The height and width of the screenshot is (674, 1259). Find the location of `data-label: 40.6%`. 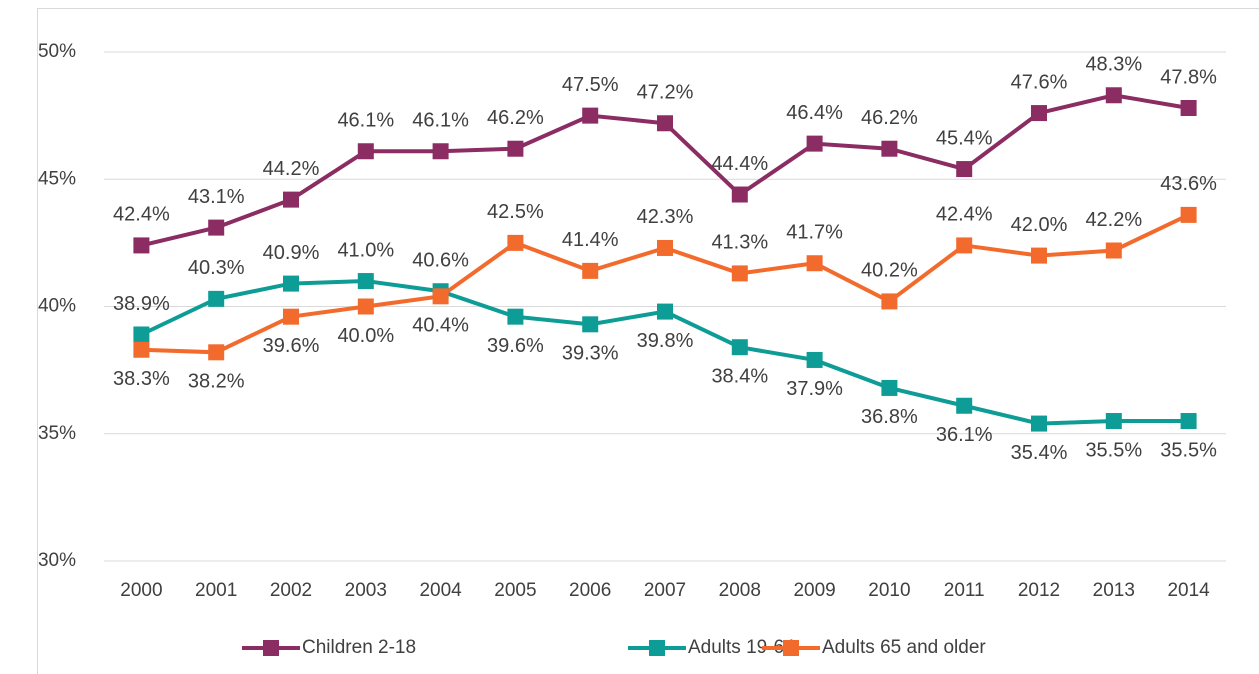

data-label: 40.6% is located at coordinates (440, 261).